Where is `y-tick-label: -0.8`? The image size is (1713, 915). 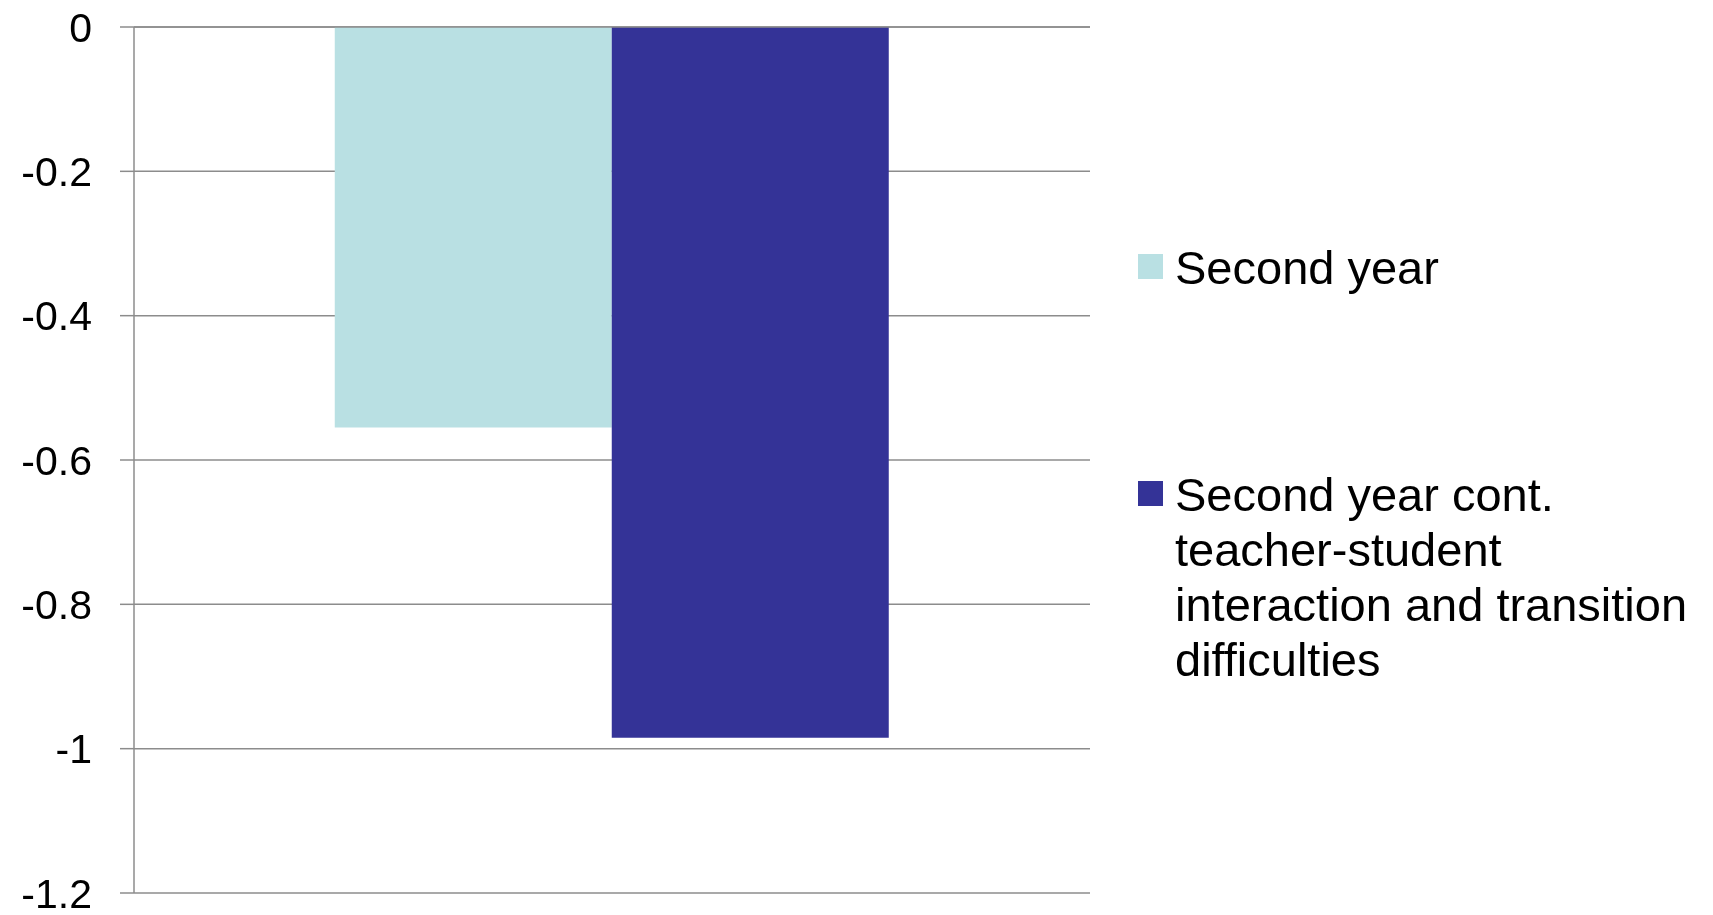 y-tick-label: -0.8 is located at coordinates (56, 604).